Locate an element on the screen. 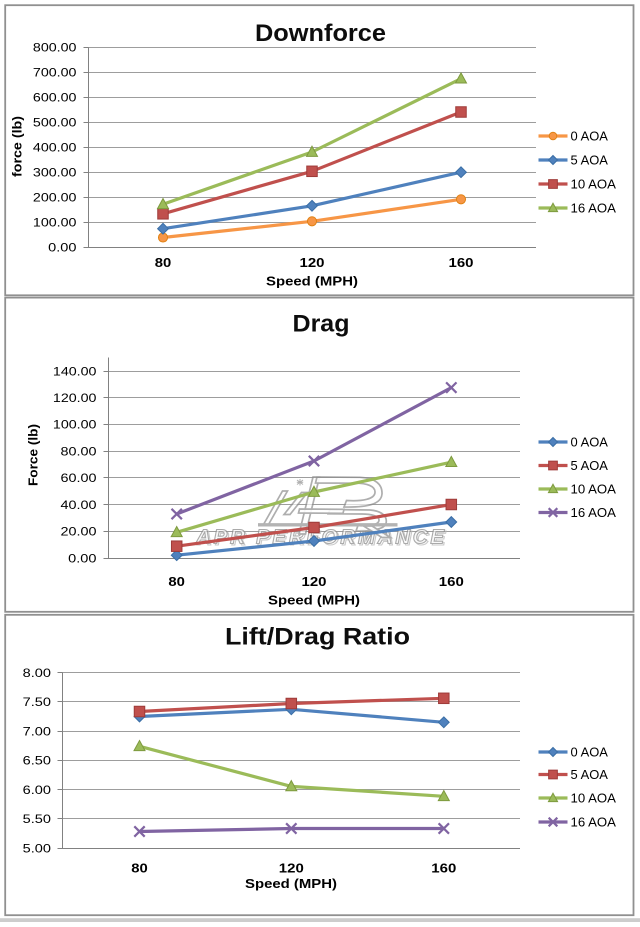 Image resolution: width=640 pixels, height=927 pixels. svg-text: 120.00 is located at coordinates (75, 398).